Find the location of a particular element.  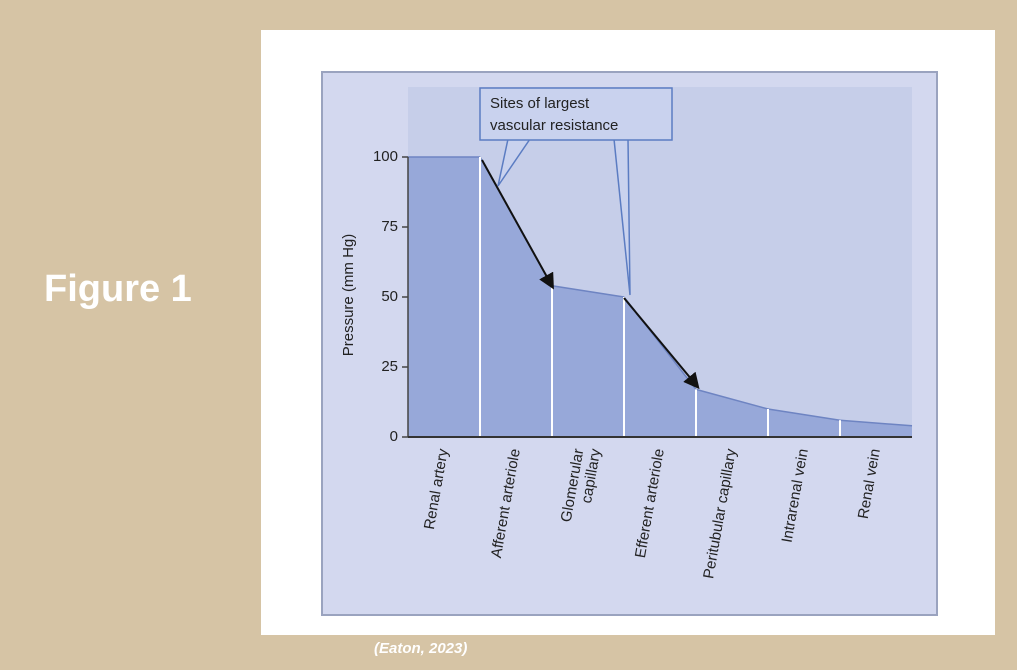

y-tick-label: 25 is located at coordinates (389, 366).